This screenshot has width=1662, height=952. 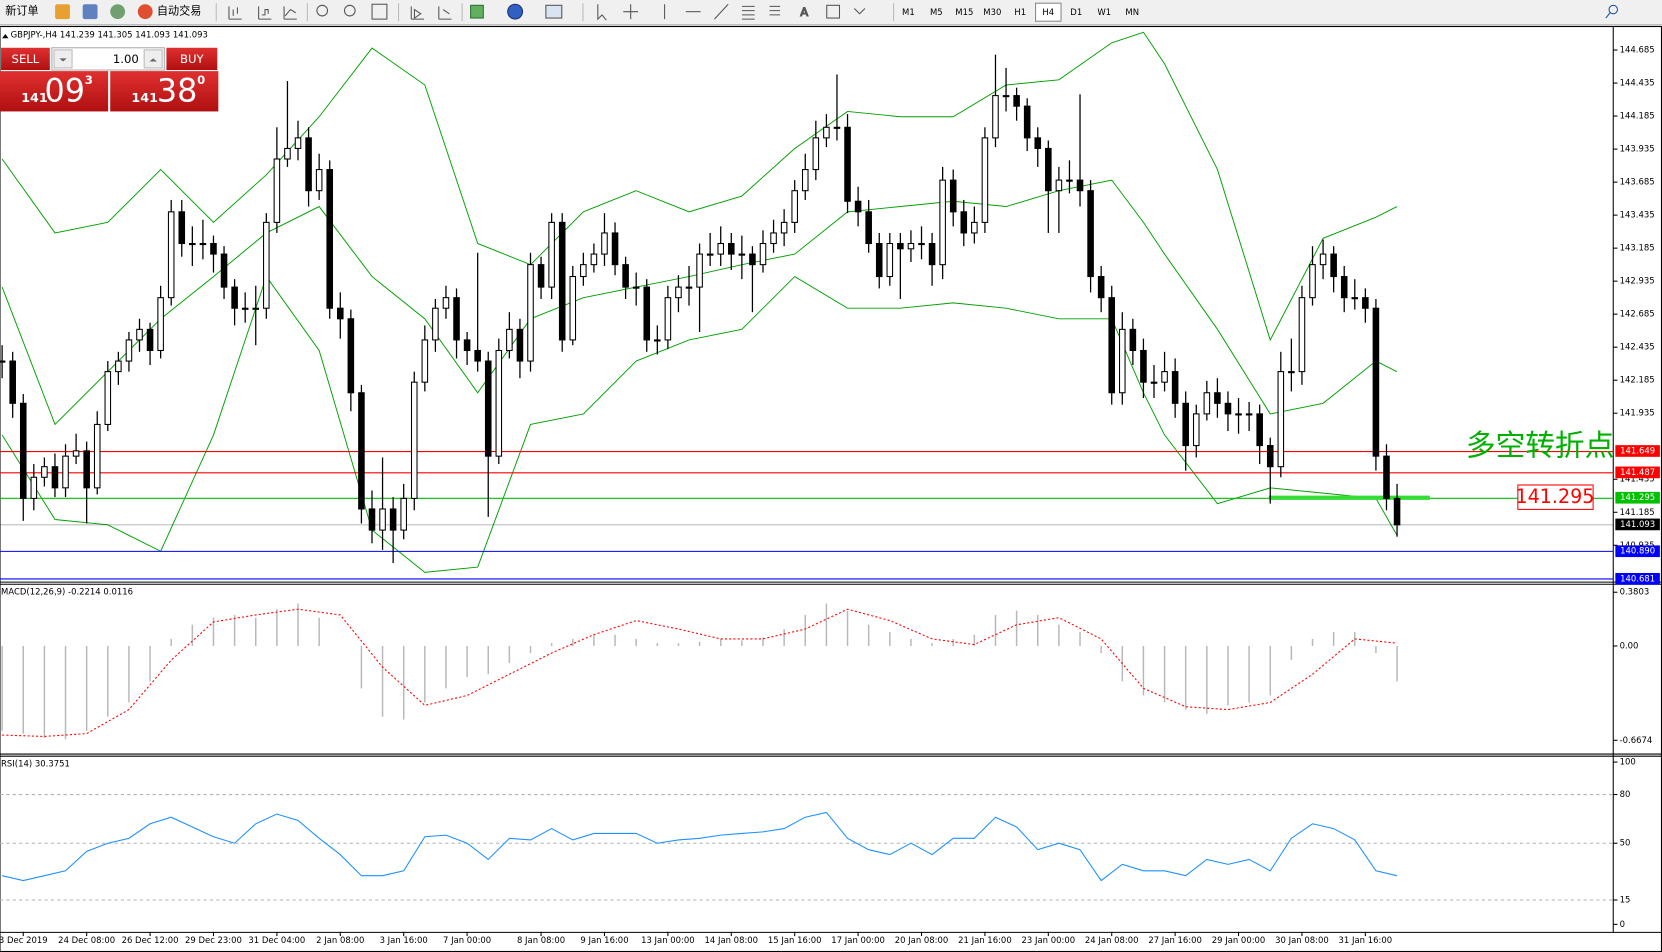 What do you see at coordinates (1636, 740) in the screenshot?
I see `y-tick-label: -0.6674` at bounding box center [1636, 740].